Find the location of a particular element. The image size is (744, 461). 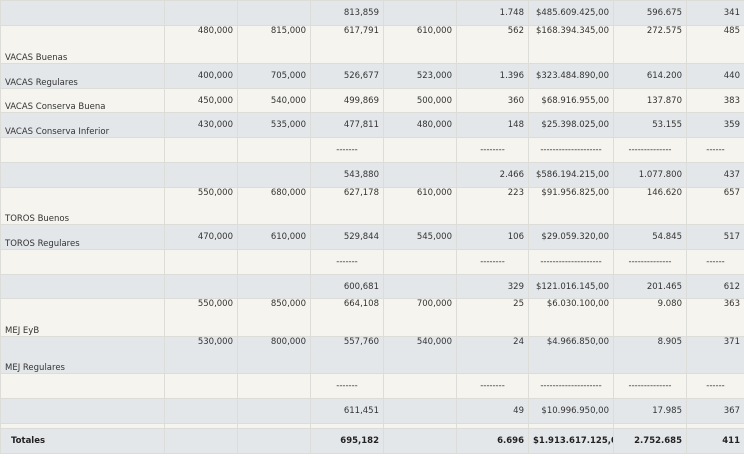

avg-price-cell: 371 is located at coordinates (715, 355).